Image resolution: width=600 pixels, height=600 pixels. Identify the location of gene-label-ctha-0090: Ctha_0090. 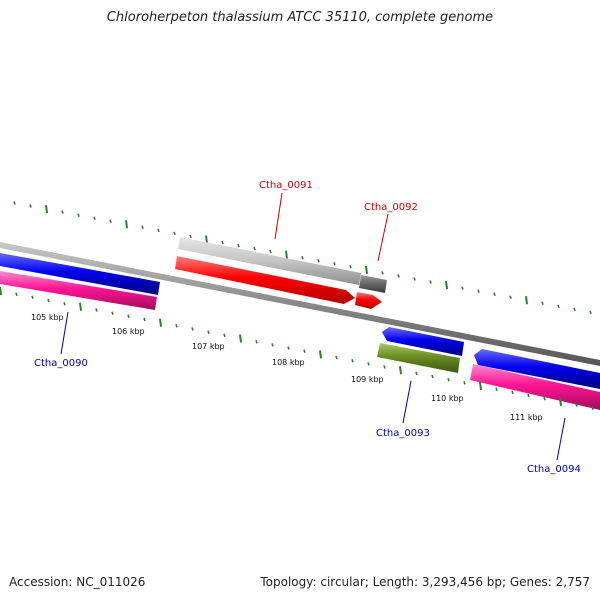
(61, 363).